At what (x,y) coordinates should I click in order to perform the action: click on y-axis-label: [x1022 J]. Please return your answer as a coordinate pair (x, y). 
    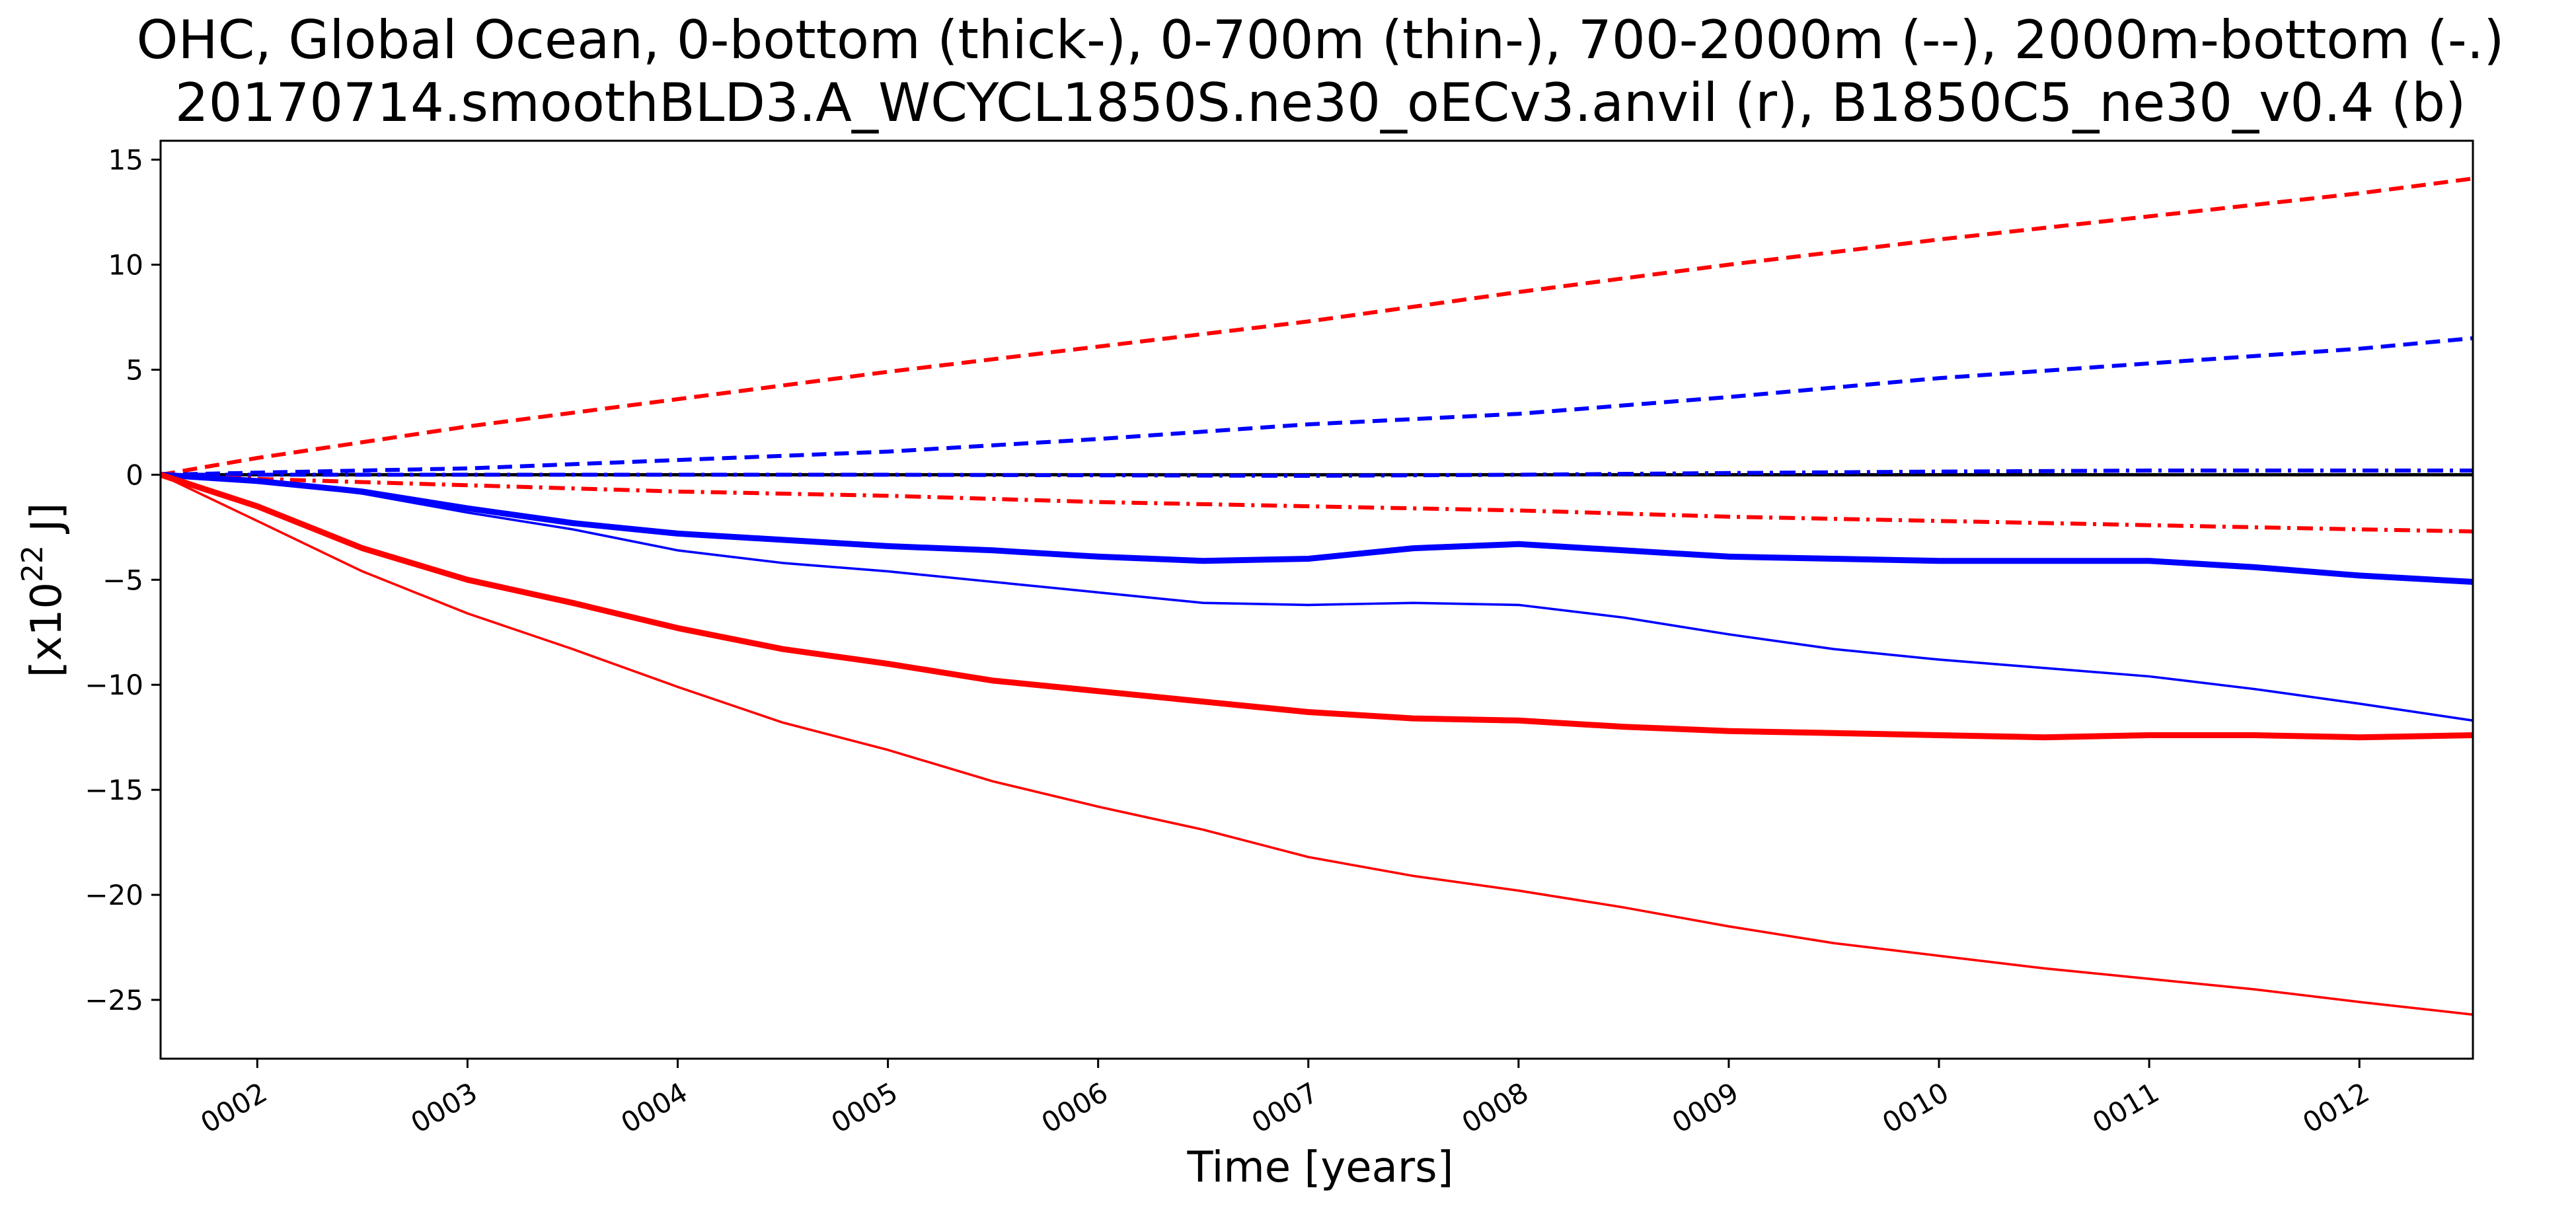
    Looking at the image, I should click on (43, 590).